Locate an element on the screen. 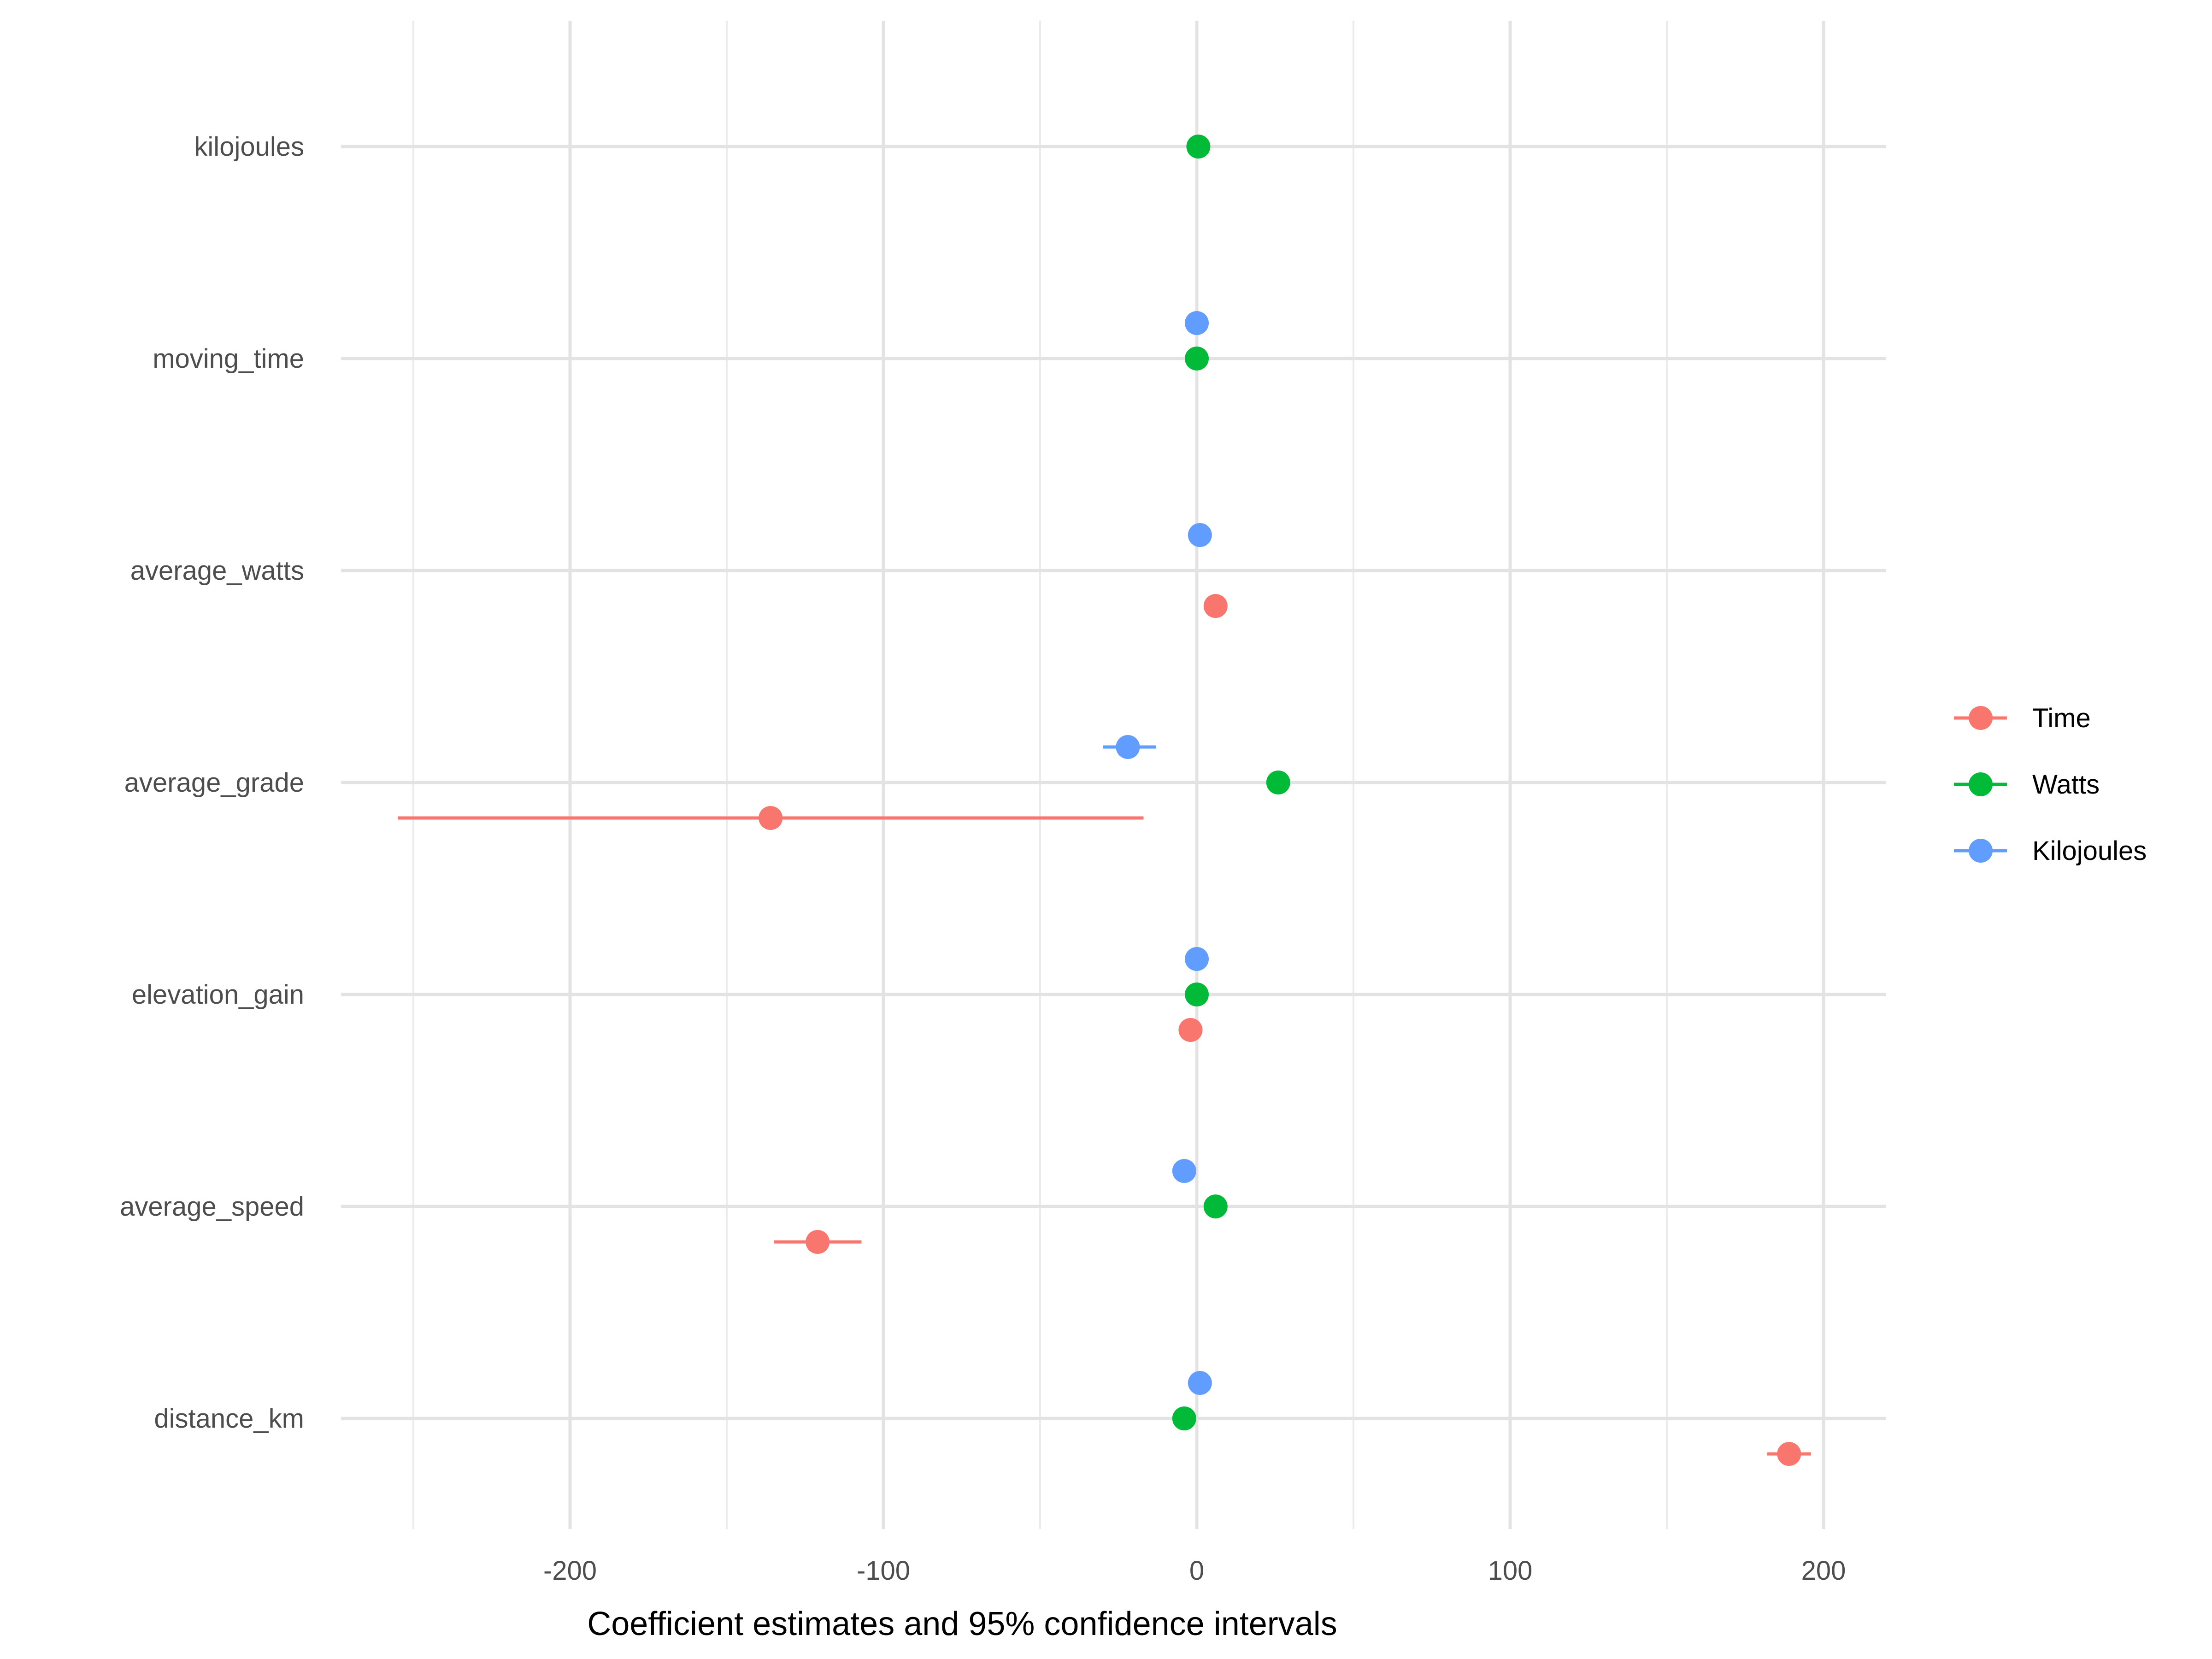 Image resolution: width=2212 pixels, height=1659 pixels. x-tick-label: 100 is located at coordinates (1510, 1571).